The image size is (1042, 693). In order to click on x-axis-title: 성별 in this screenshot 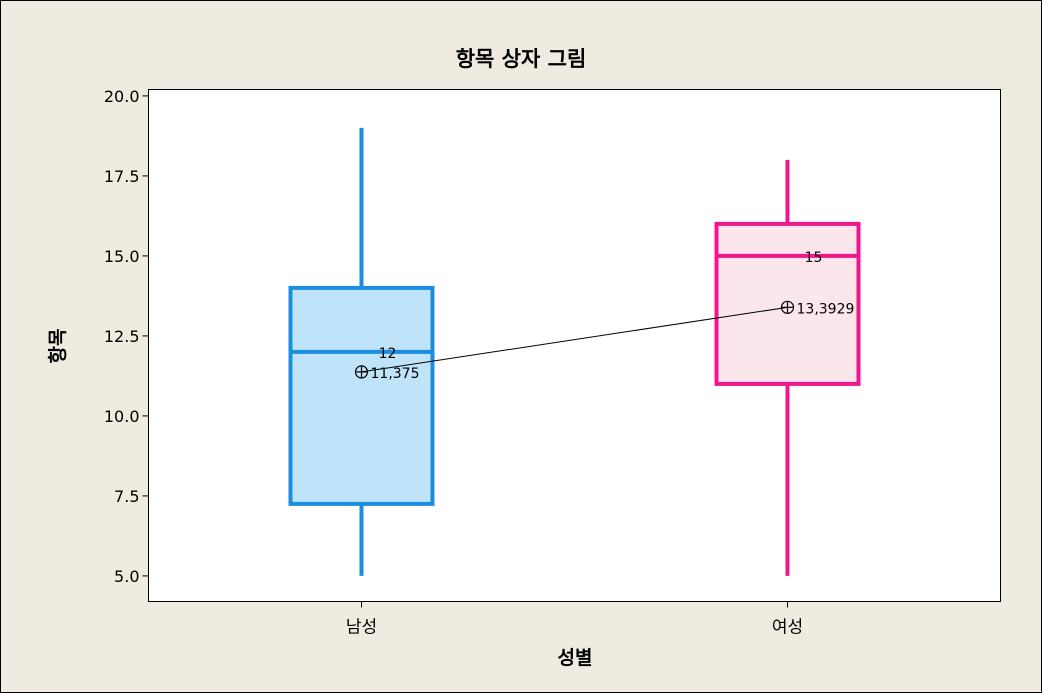, I will do `click(575, 658)`.